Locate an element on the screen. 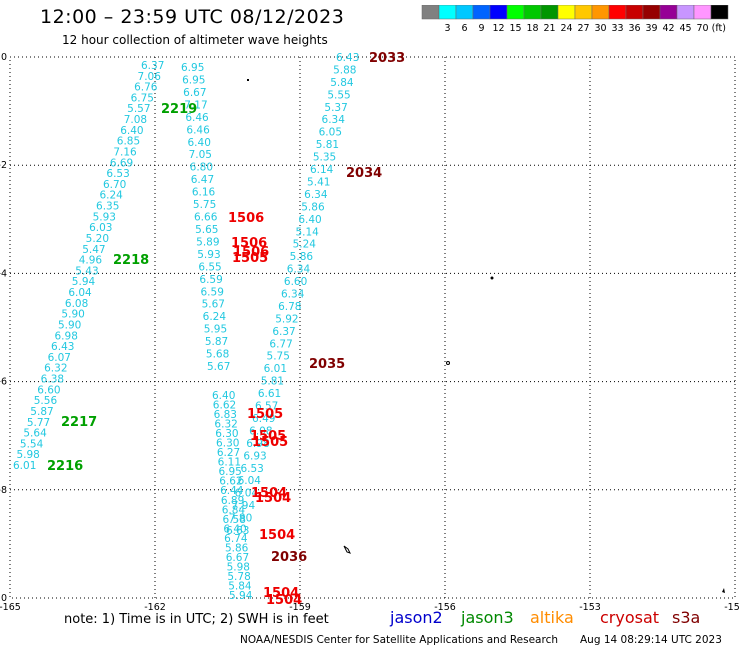 This screenshot has height=650, width=740. track-d-value: 6.77 is located at coordinates (280, 344).